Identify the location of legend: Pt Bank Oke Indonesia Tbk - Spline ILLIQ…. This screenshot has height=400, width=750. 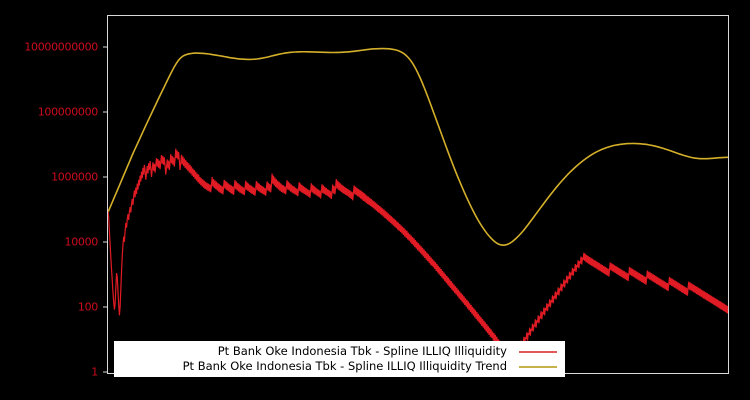
(339, 359).